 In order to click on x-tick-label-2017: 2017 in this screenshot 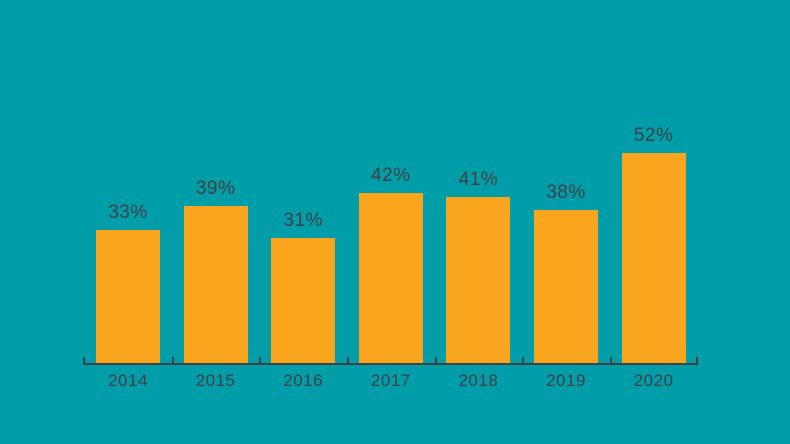, I will do `click(390, 380)`.